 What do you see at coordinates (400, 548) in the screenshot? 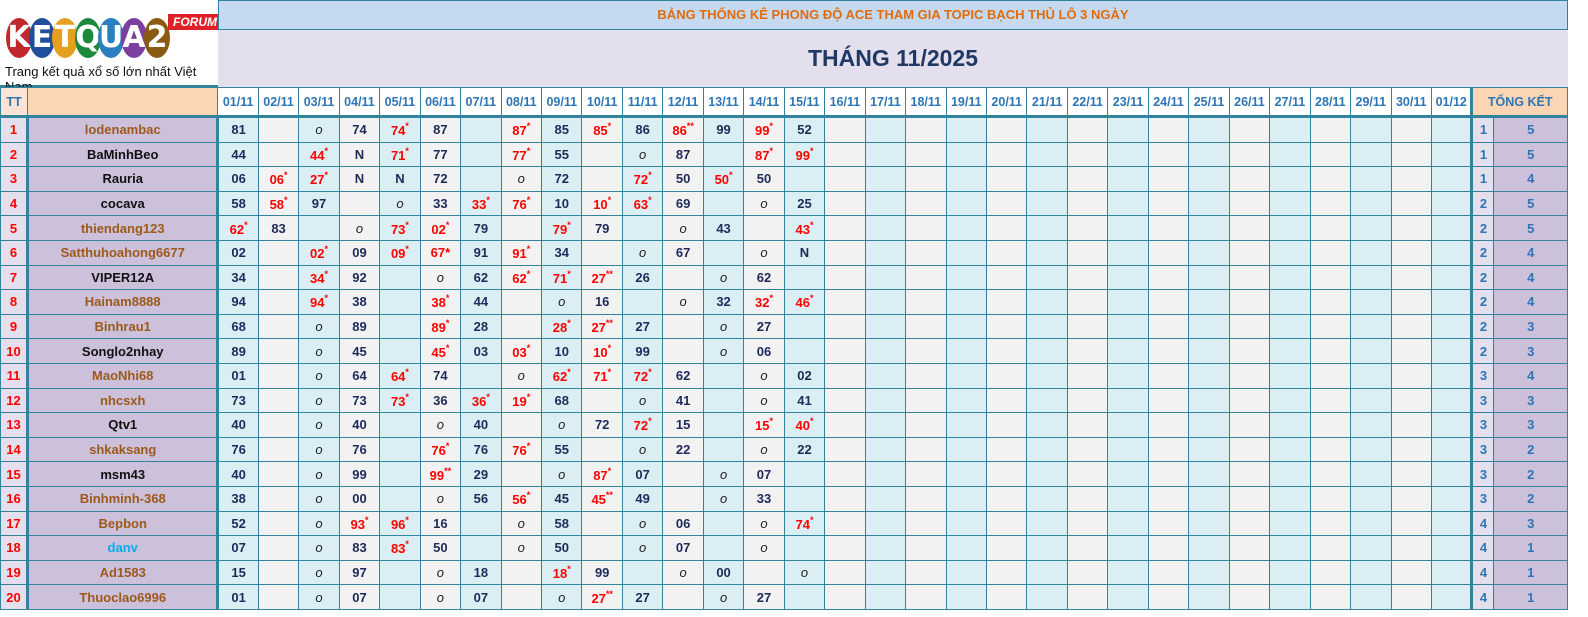
I see `hit-cell: 83*` at bounding box center [400, 548].